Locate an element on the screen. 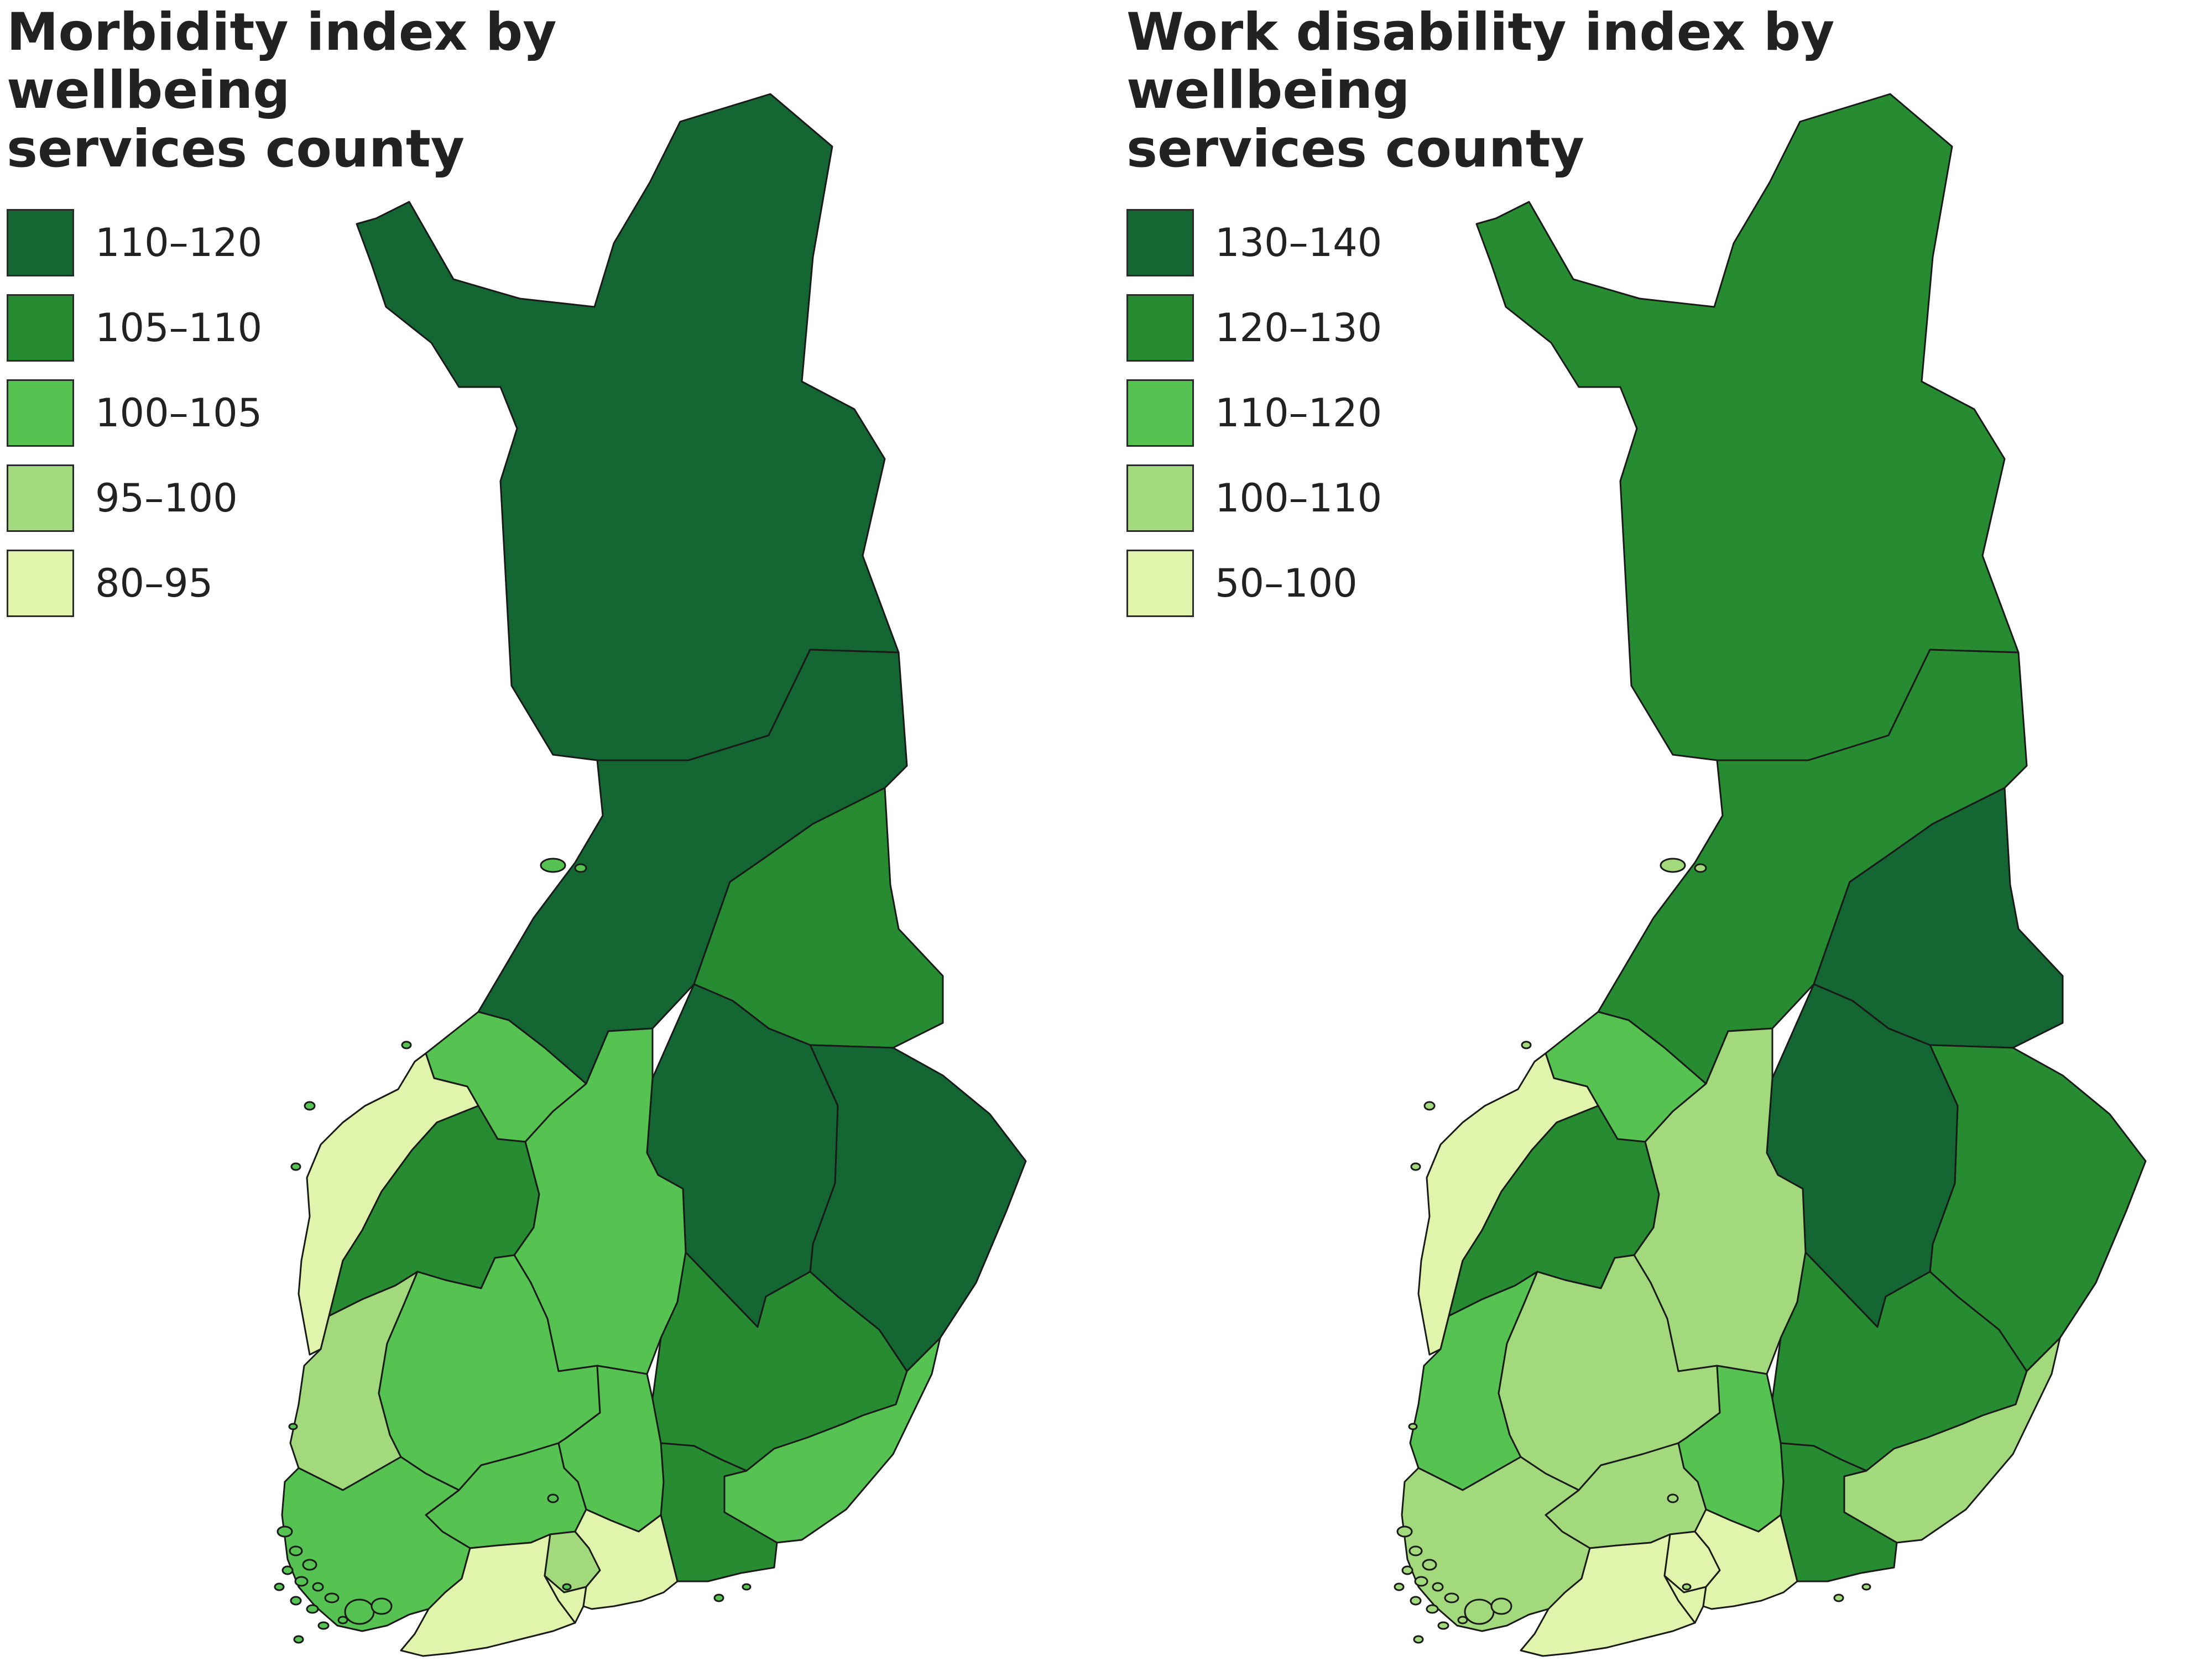 Image resolution: width=2212 pixels, height=1677 pixels. legend-label: 100–105 is located at coordinates (179, 413).